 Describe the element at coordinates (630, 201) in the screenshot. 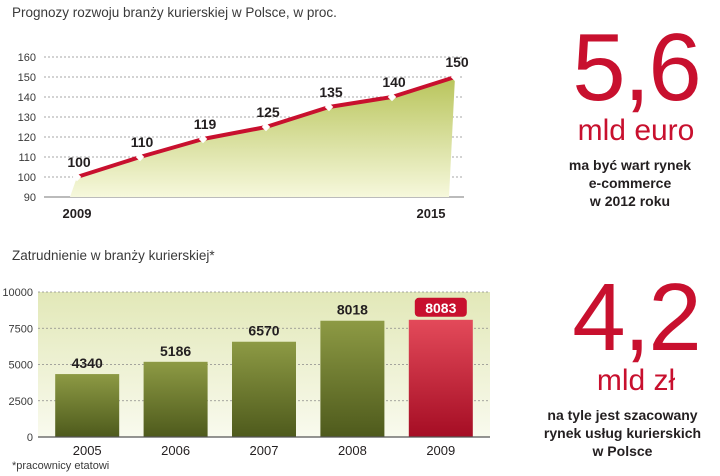

I see `fact-1-line-3: w 2012 roku` at that location.